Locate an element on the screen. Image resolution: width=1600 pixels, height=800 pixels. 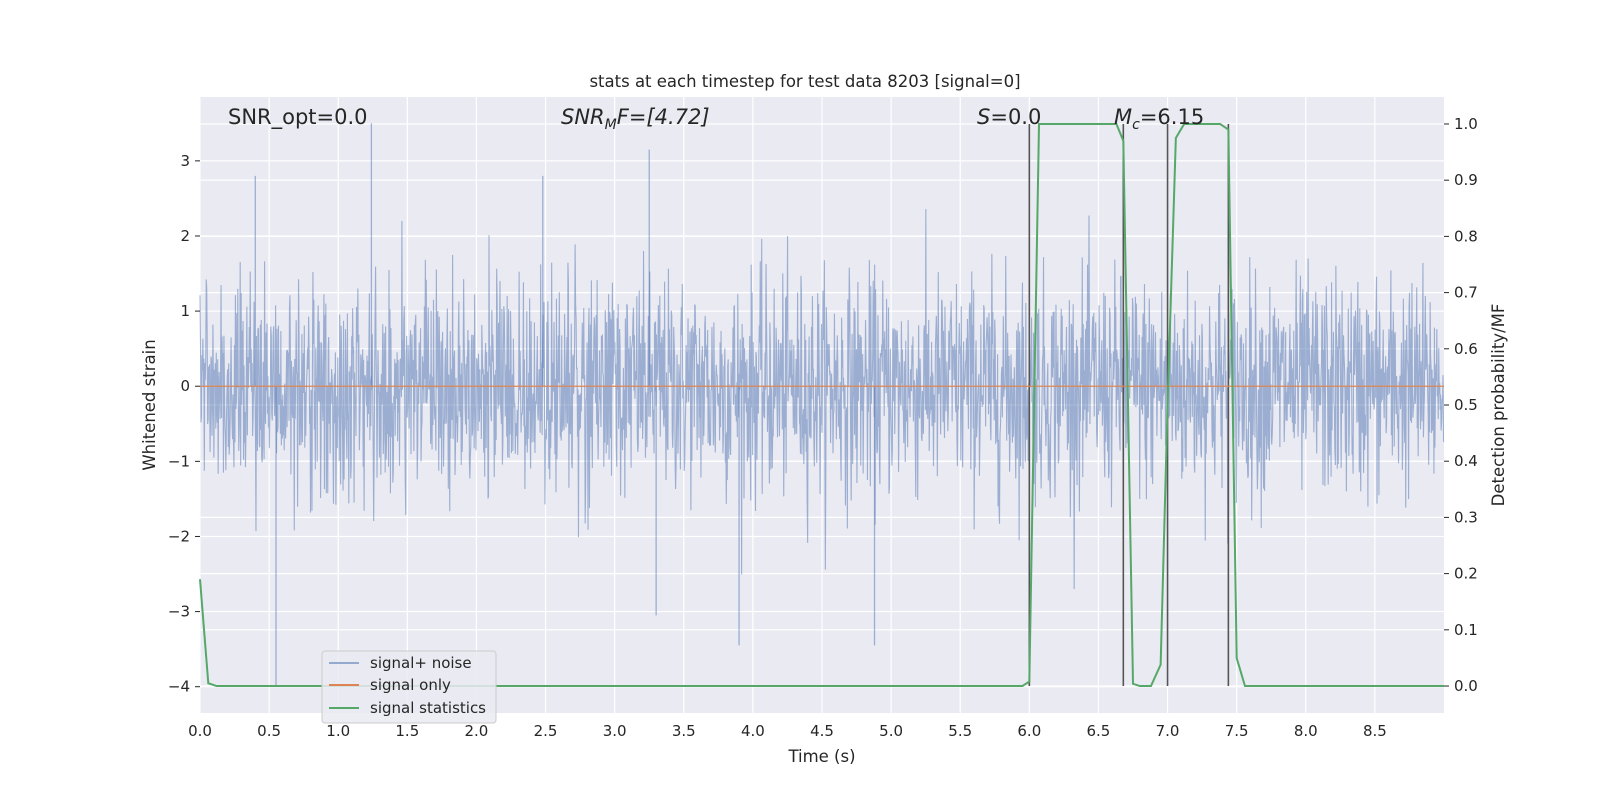
y-right-tick-label: 0.3 is located at coordinates (1466, 517).